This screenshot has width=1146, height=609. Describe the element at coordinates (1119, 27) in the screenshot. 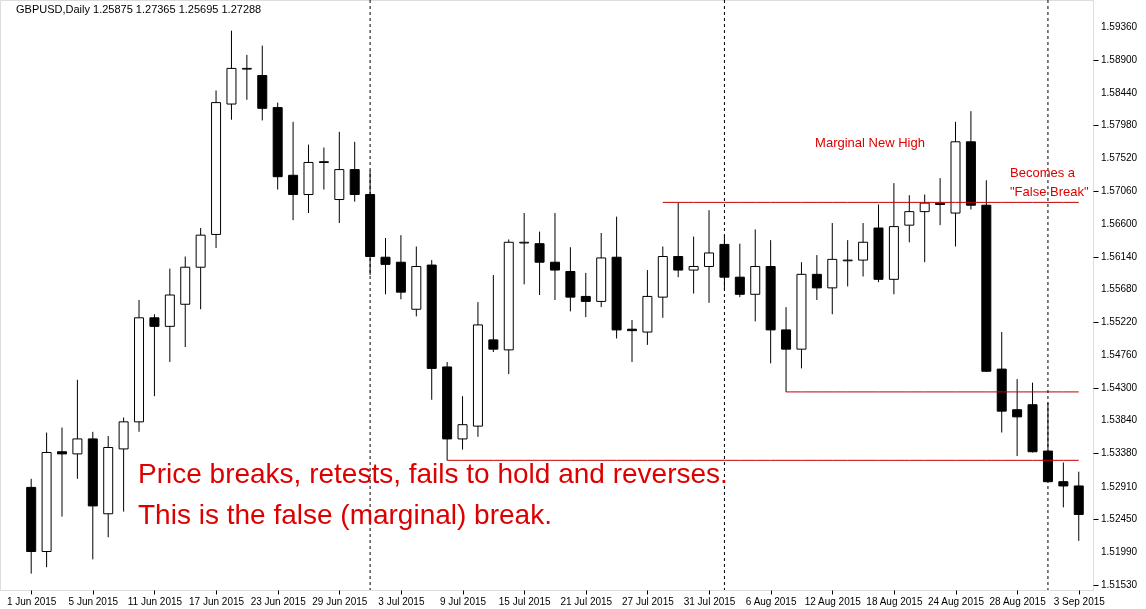

I see `y-tick-label: 1.59360` at that location.